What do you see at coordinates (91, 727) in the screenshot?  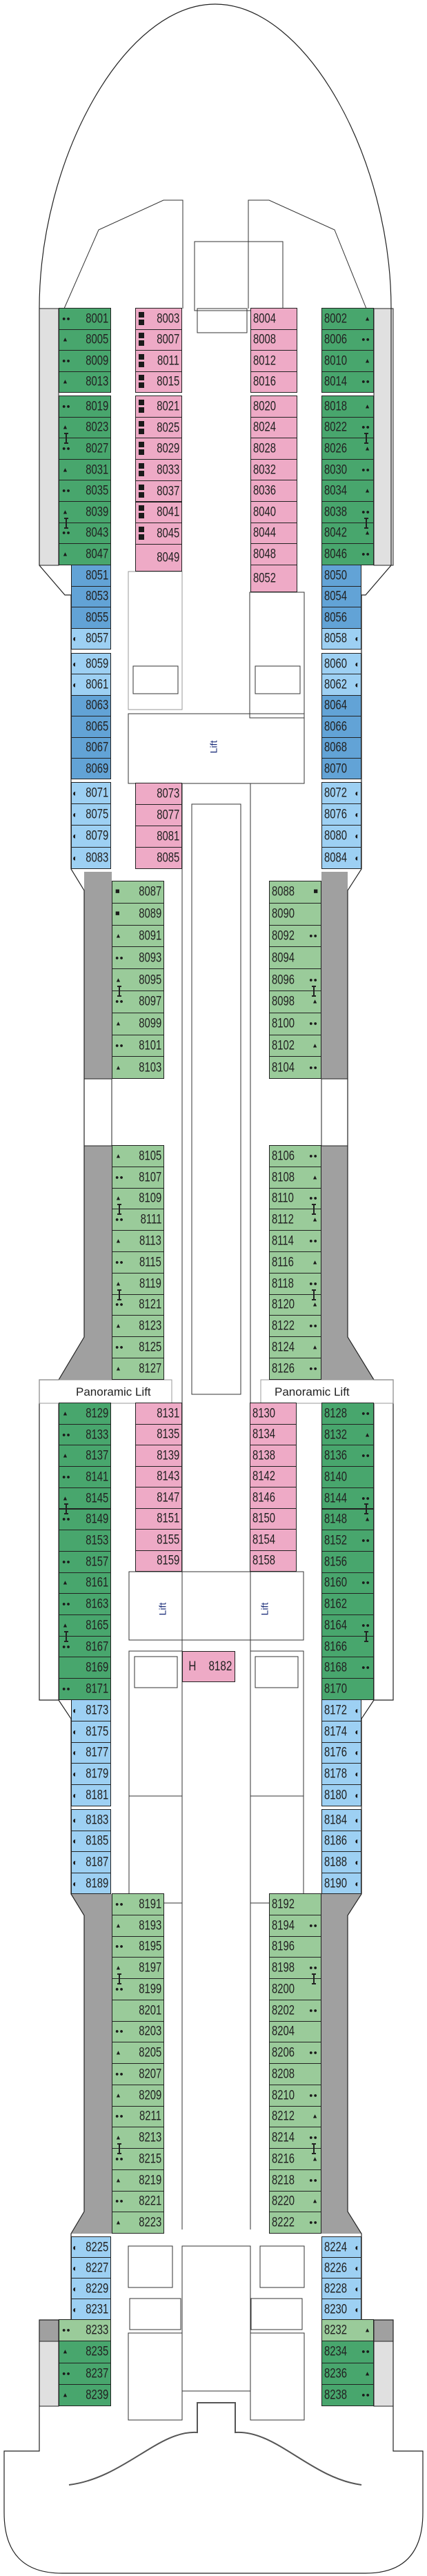 I see `cabin-8065: 8065` at bounding box center [91, 727].